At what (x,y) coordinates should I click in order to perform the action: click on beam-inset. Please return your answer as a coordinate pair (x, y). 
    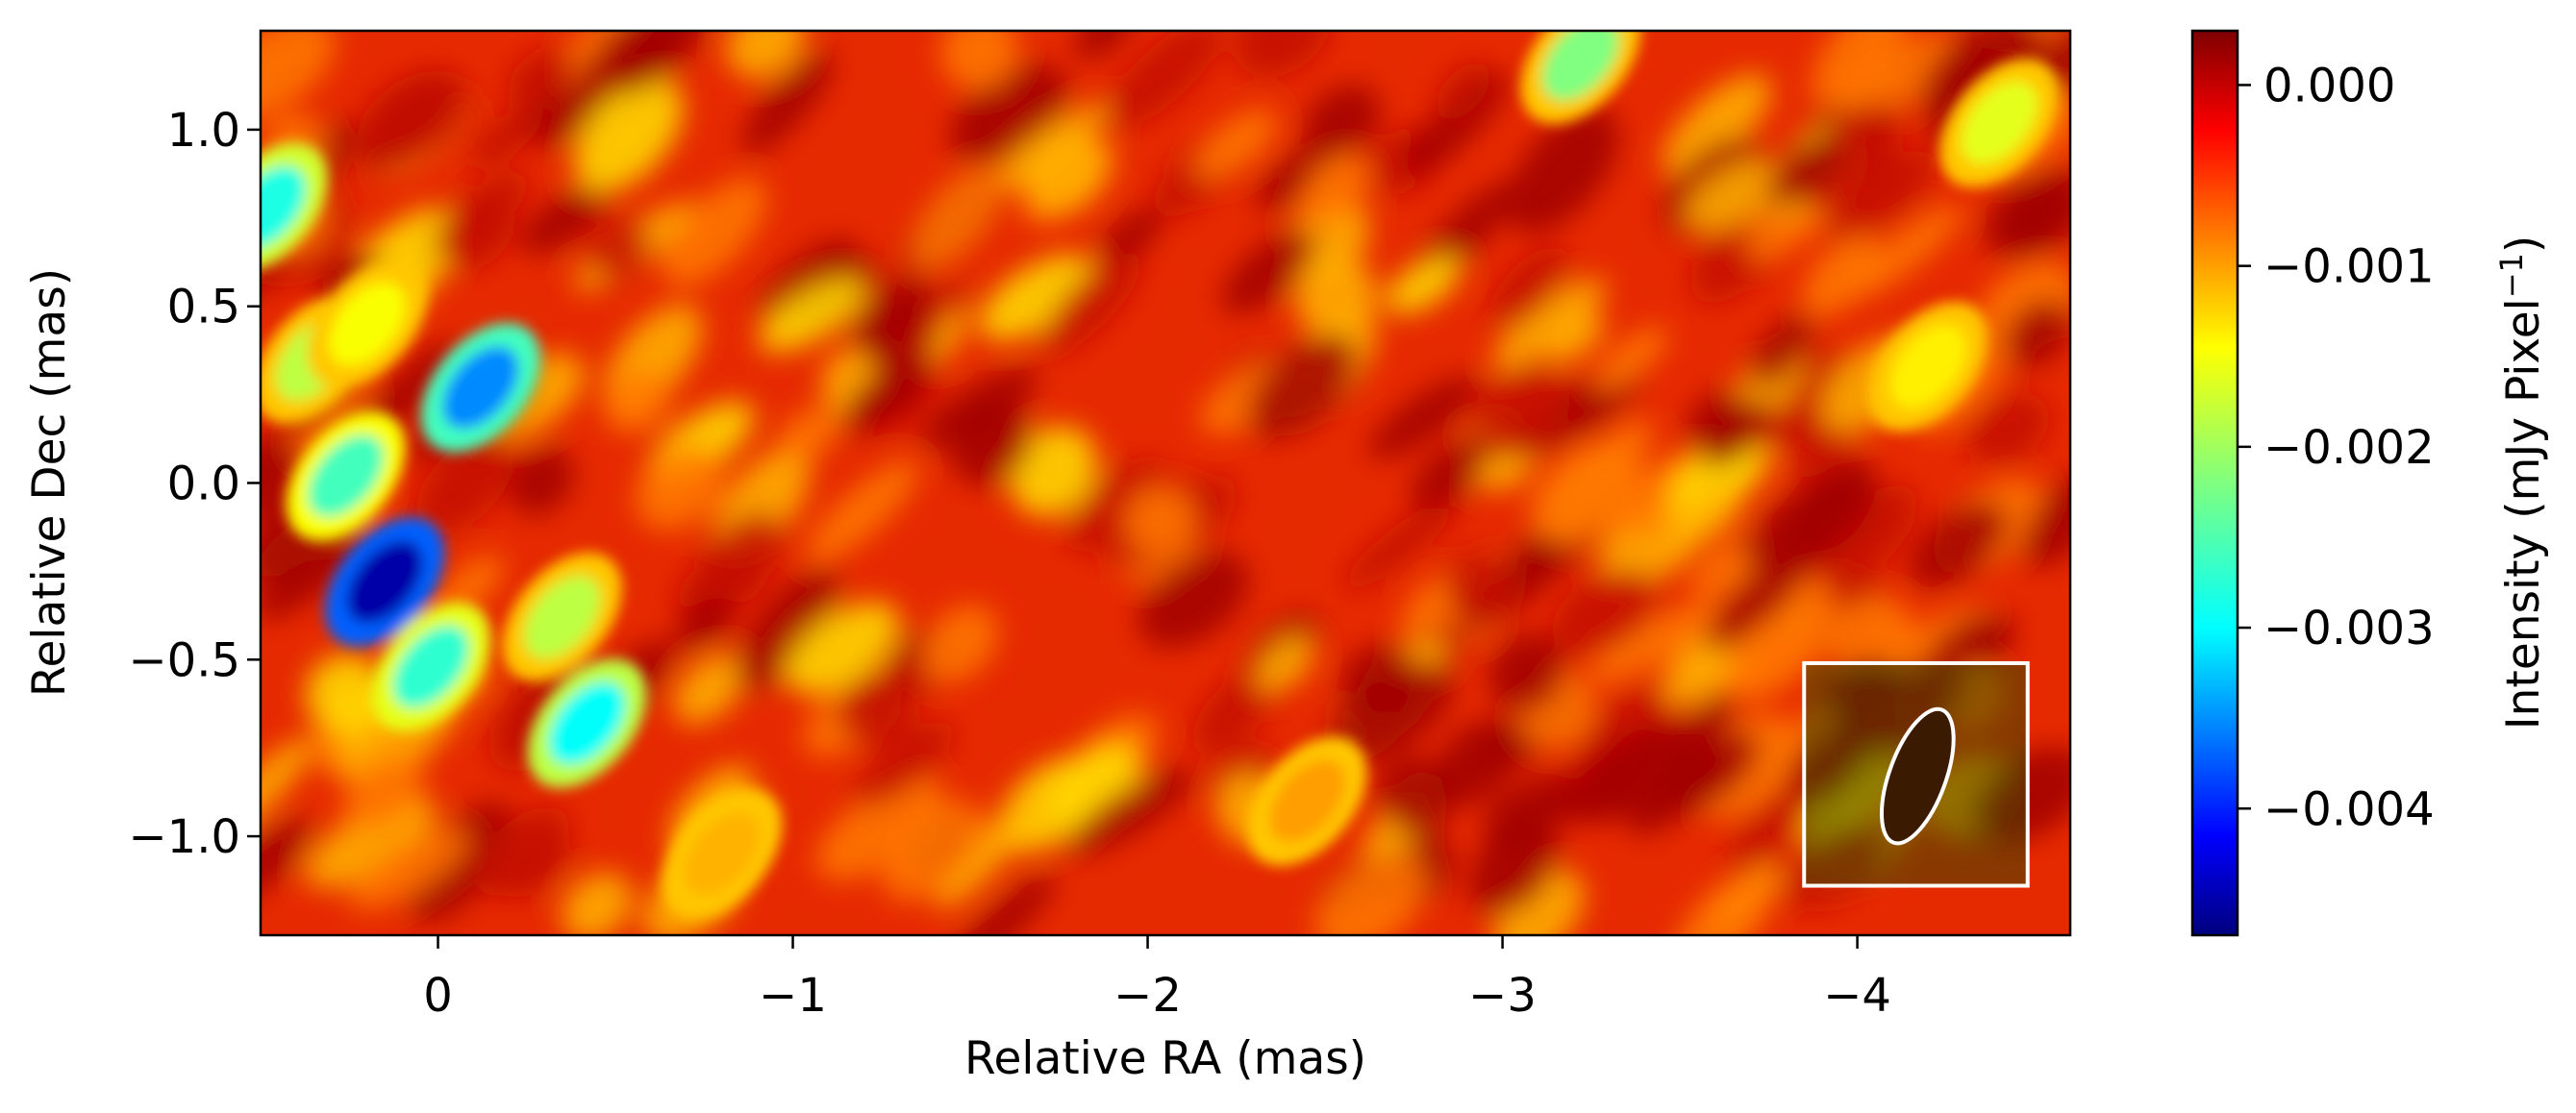
    Looking at the image, I should click on (1916, 774).